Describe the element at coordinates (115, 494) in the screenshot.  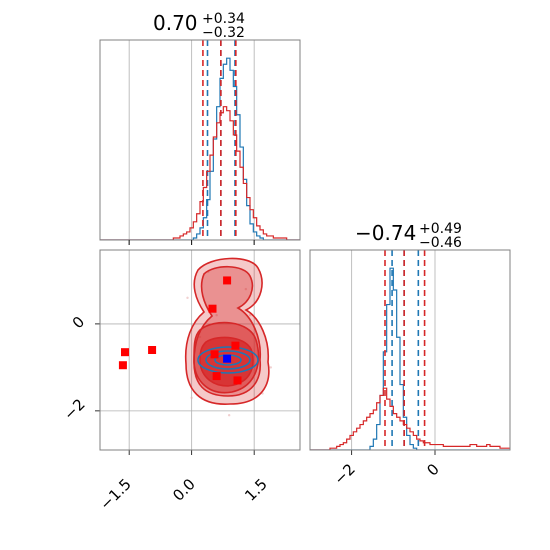
I see `x-tick-label-bl-0: −1.5` at that location.